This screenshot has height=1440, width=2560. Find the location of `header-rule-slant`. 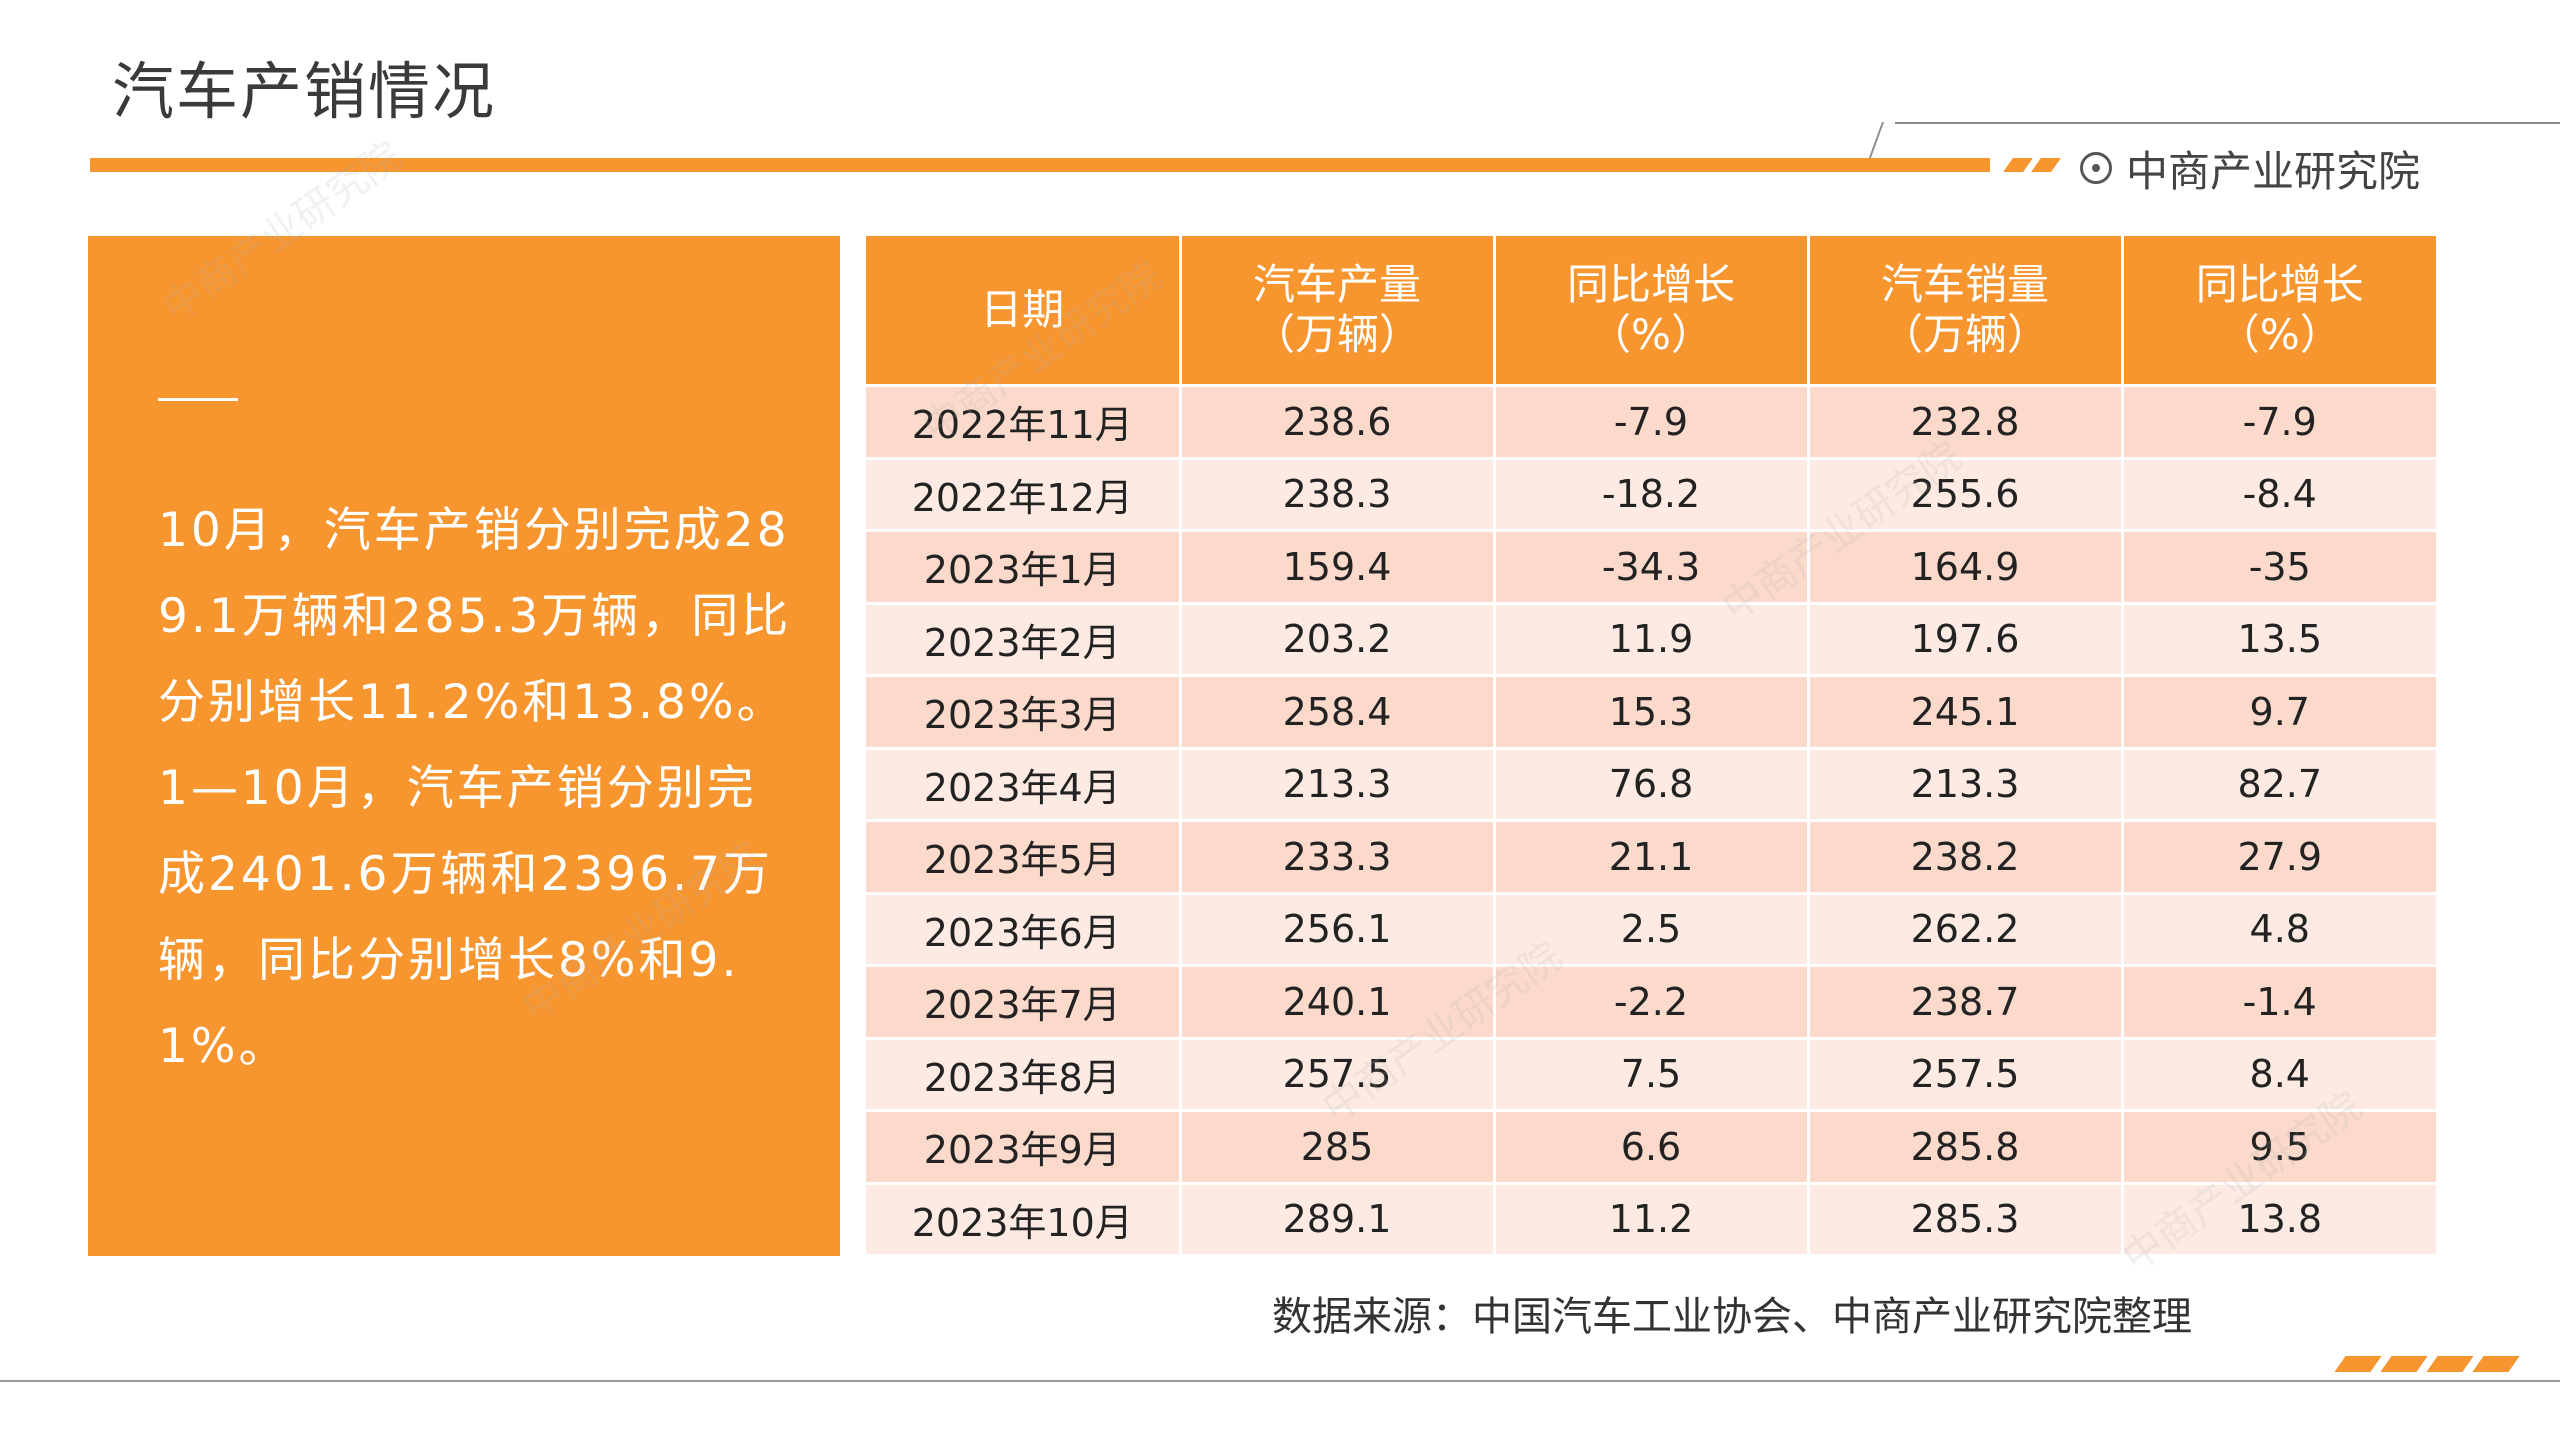

header-rule-slant is located at coordinates (1876, 140).